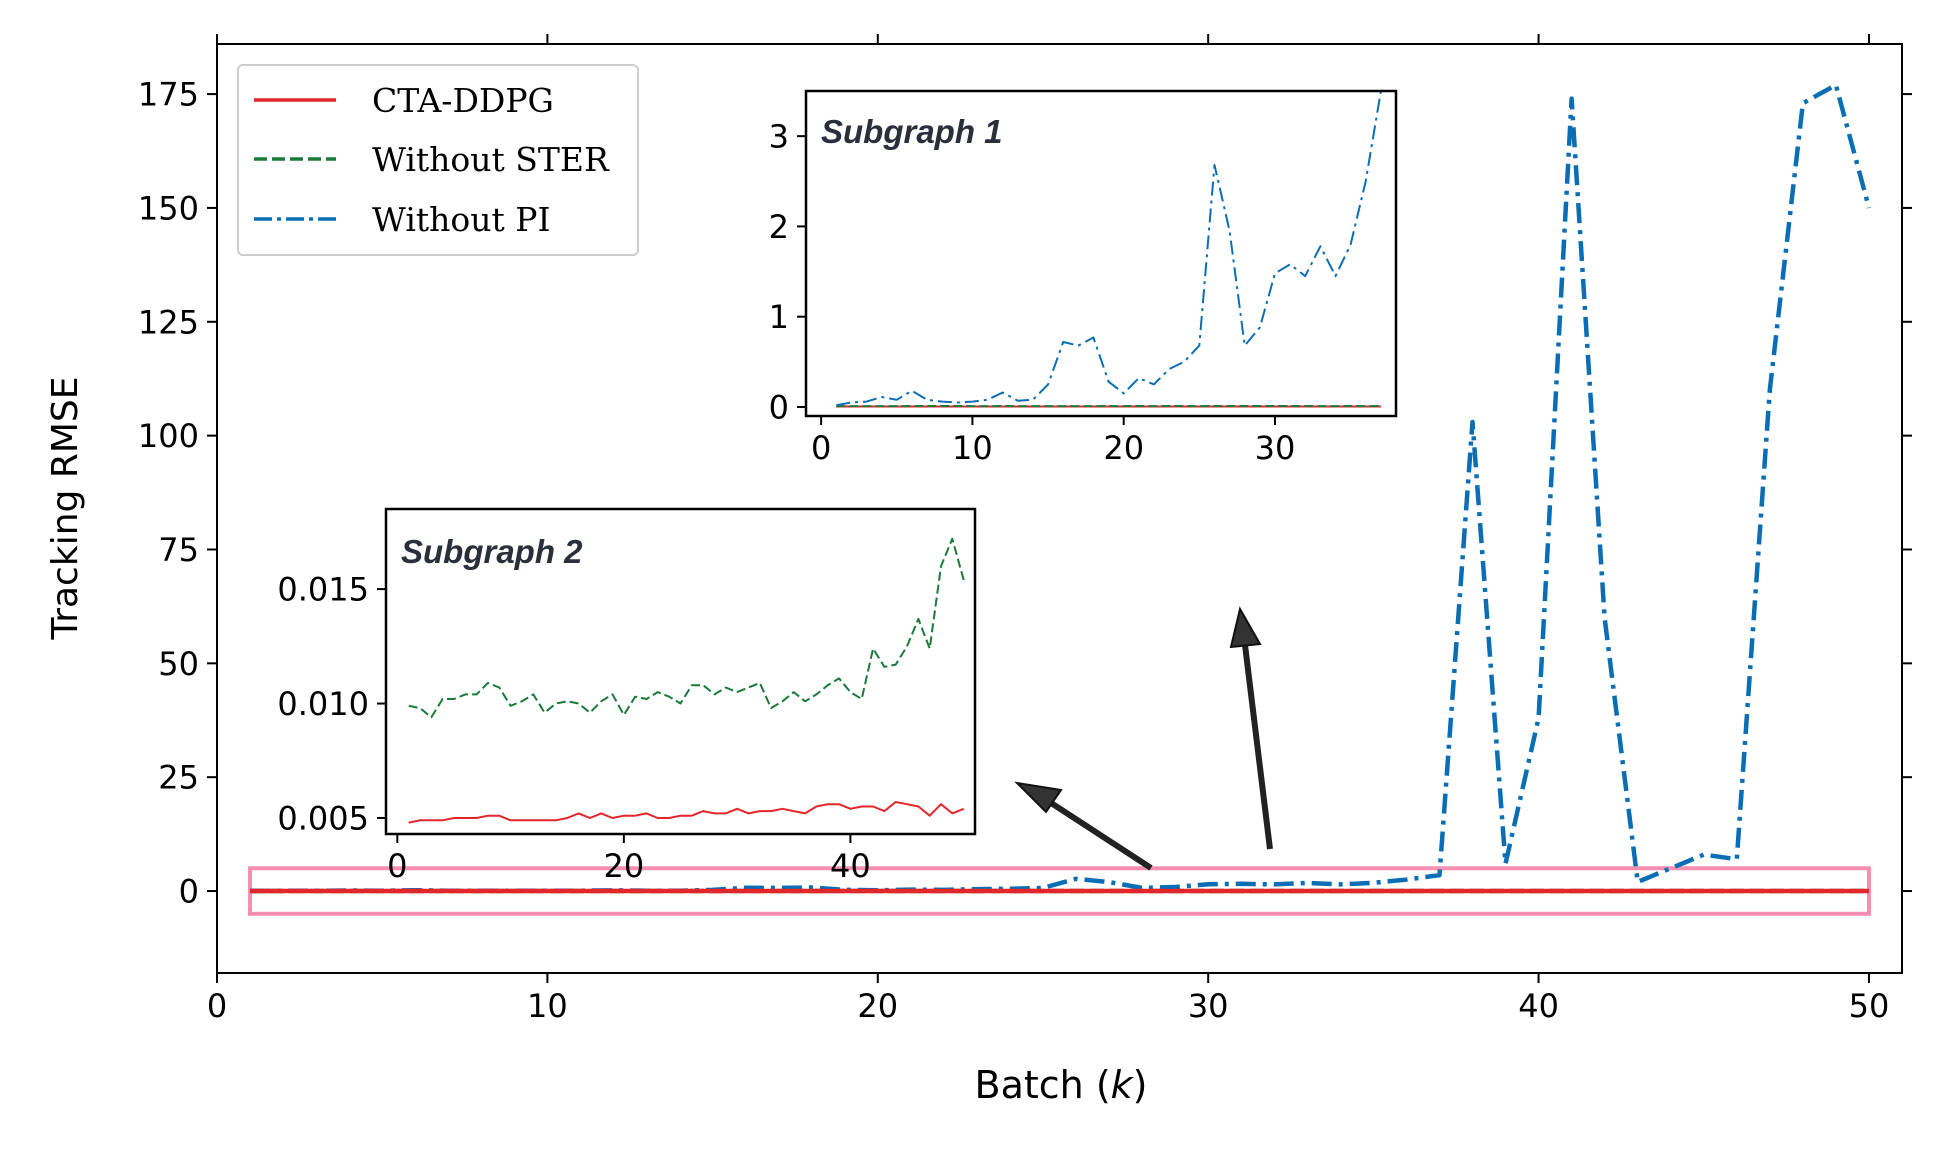  I want to click on legend-frame, so click(438, 160).